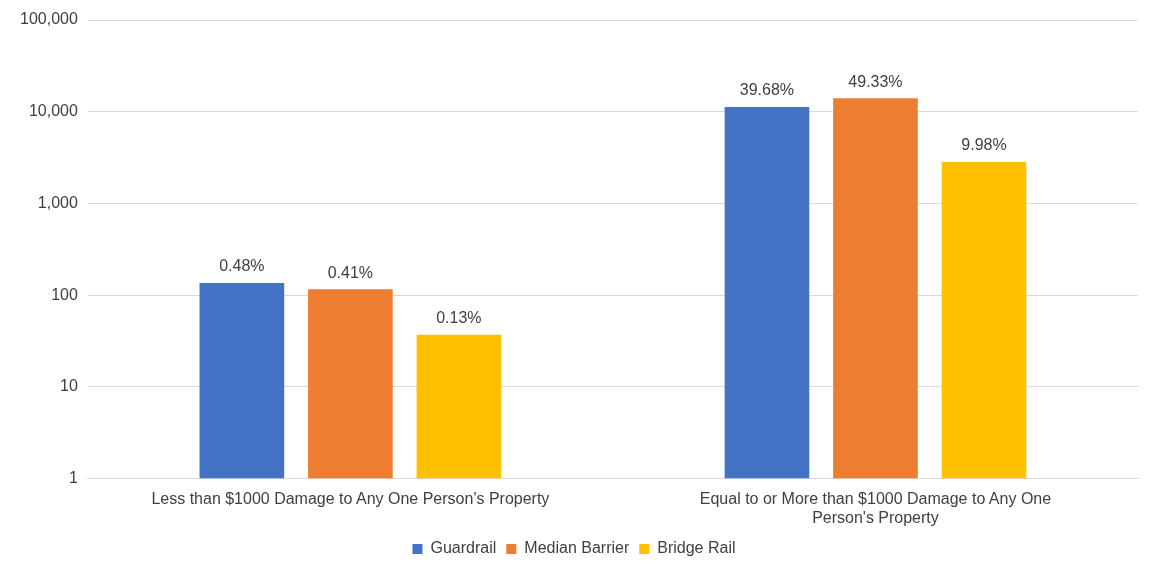 The width and height of the screenshot is (1158, 577). I want to click on legend-label: Bridge Rail, so click(696, 548).